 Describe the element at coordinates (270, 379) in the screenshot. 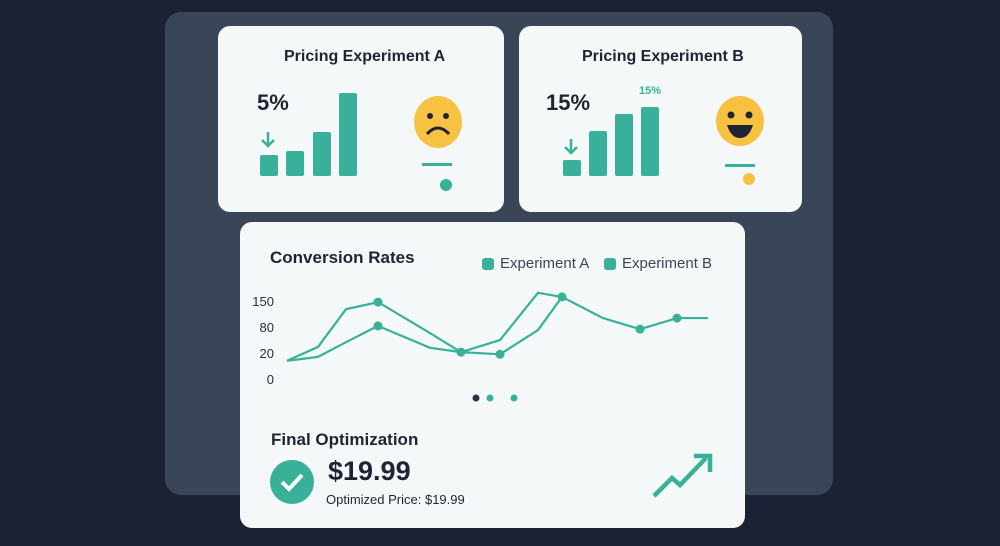

I see `y-tick: 0` at that location.